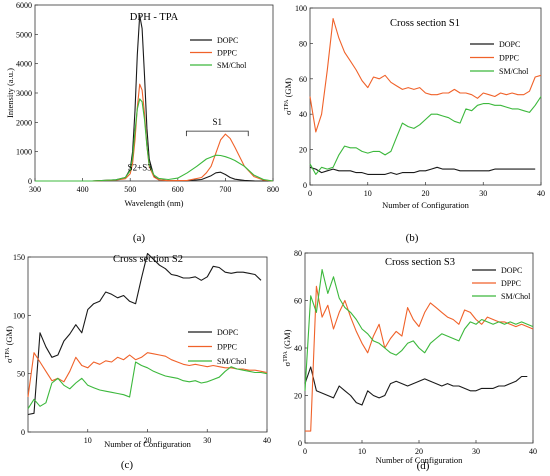  I want to click on y-axis-label: Intensity (a.u.), so click(10, 93).